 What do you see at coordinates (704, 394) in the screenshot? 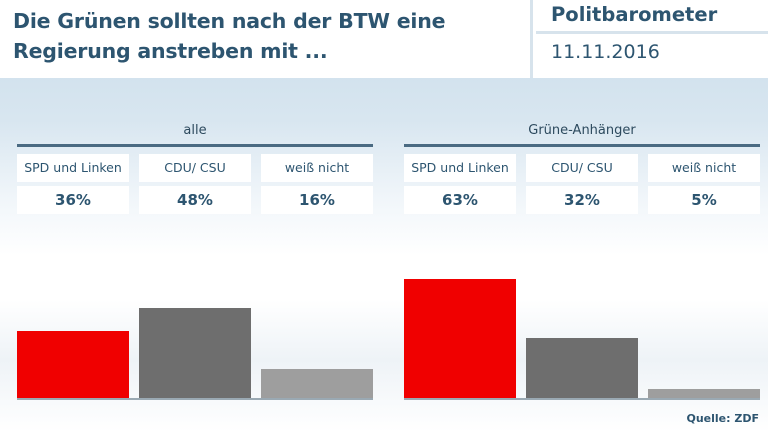
I see `bar-gruene-weiss-nicht` at bounding box center [704, 394].